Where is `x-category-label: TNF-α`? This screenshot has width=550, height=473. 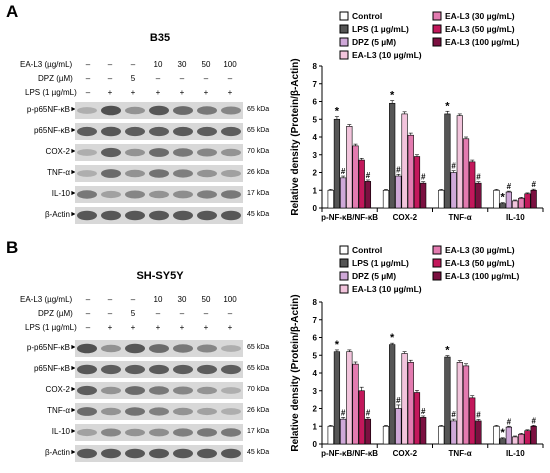 x-category-label: TNF-α is located at coordinates (460, 453).